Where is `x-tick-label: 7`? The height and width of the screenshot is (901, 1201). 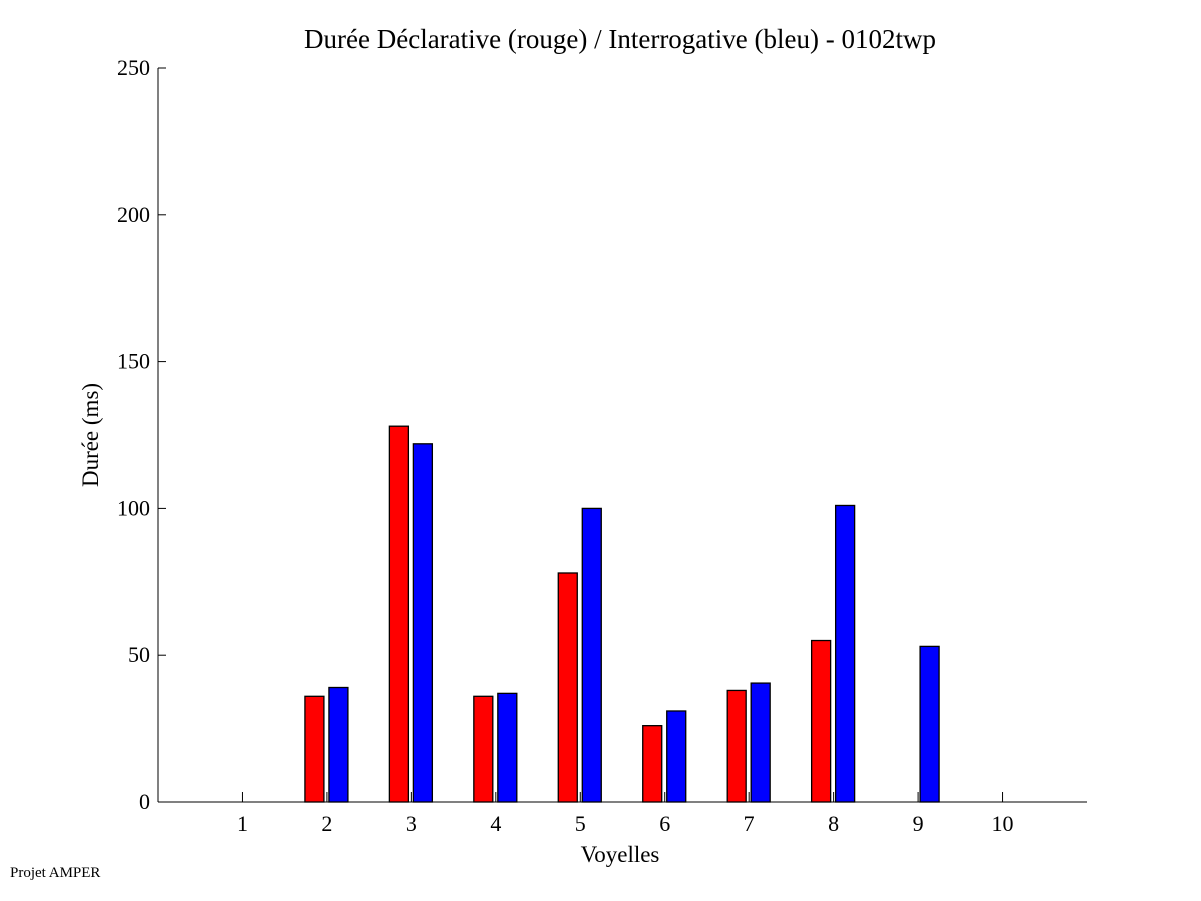 x-tick-label: 7 is located at coordinates (749, 823).